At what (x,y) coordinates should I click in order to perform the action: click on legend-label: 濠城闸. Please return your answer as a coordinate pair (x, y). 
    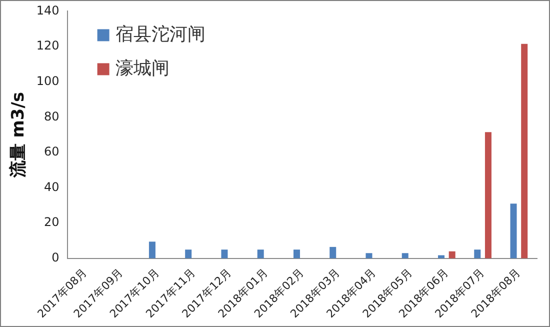
    Looking at the image, I should click on (142, 68).